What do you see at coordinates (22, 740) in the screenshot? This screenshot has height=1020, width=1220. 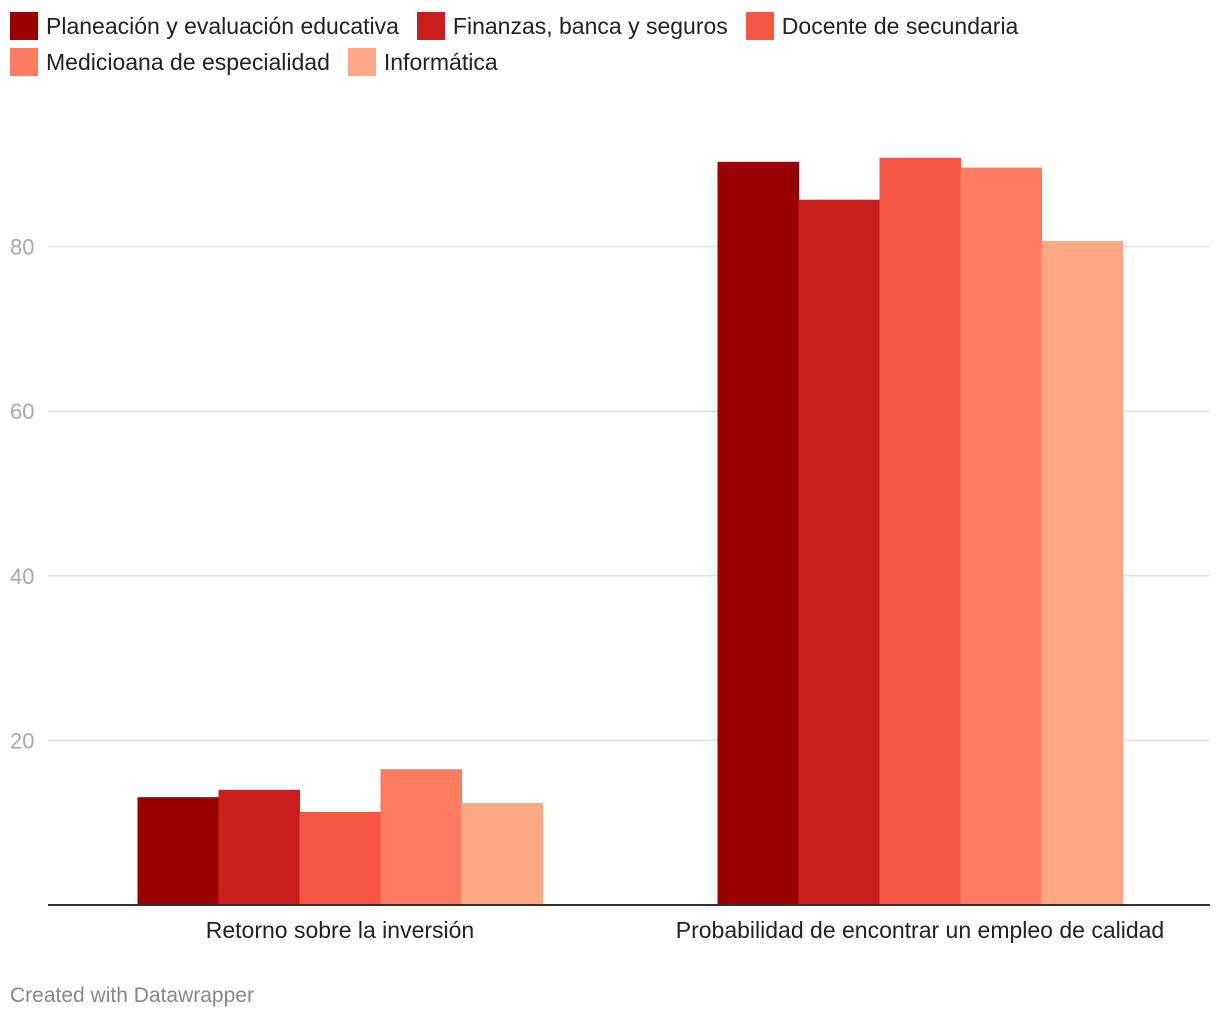 I see `y-tick-label: 20` at bounding box center [22, 740].